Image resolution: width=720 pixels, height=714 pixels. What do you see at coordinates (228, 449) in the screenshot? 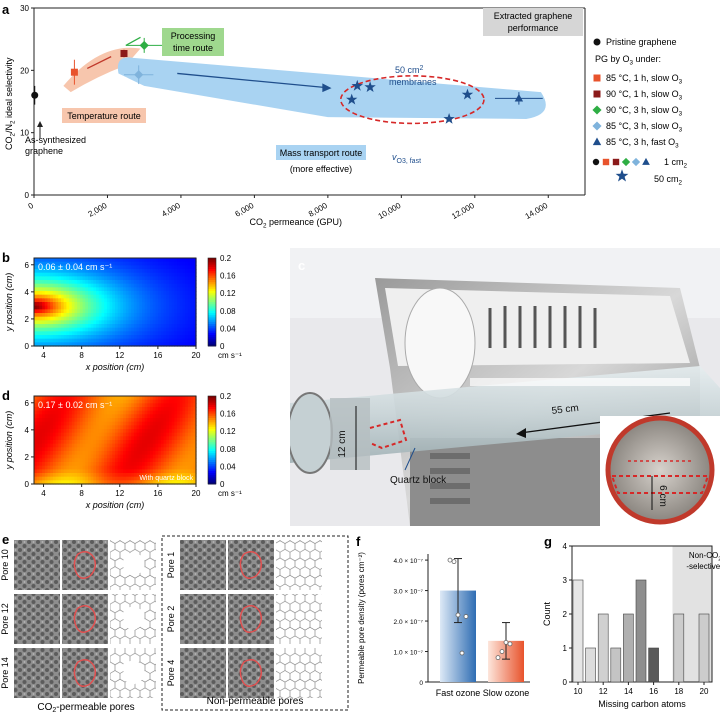
I see `colorbar-label: 0.08` at bounding box center [228, 449].